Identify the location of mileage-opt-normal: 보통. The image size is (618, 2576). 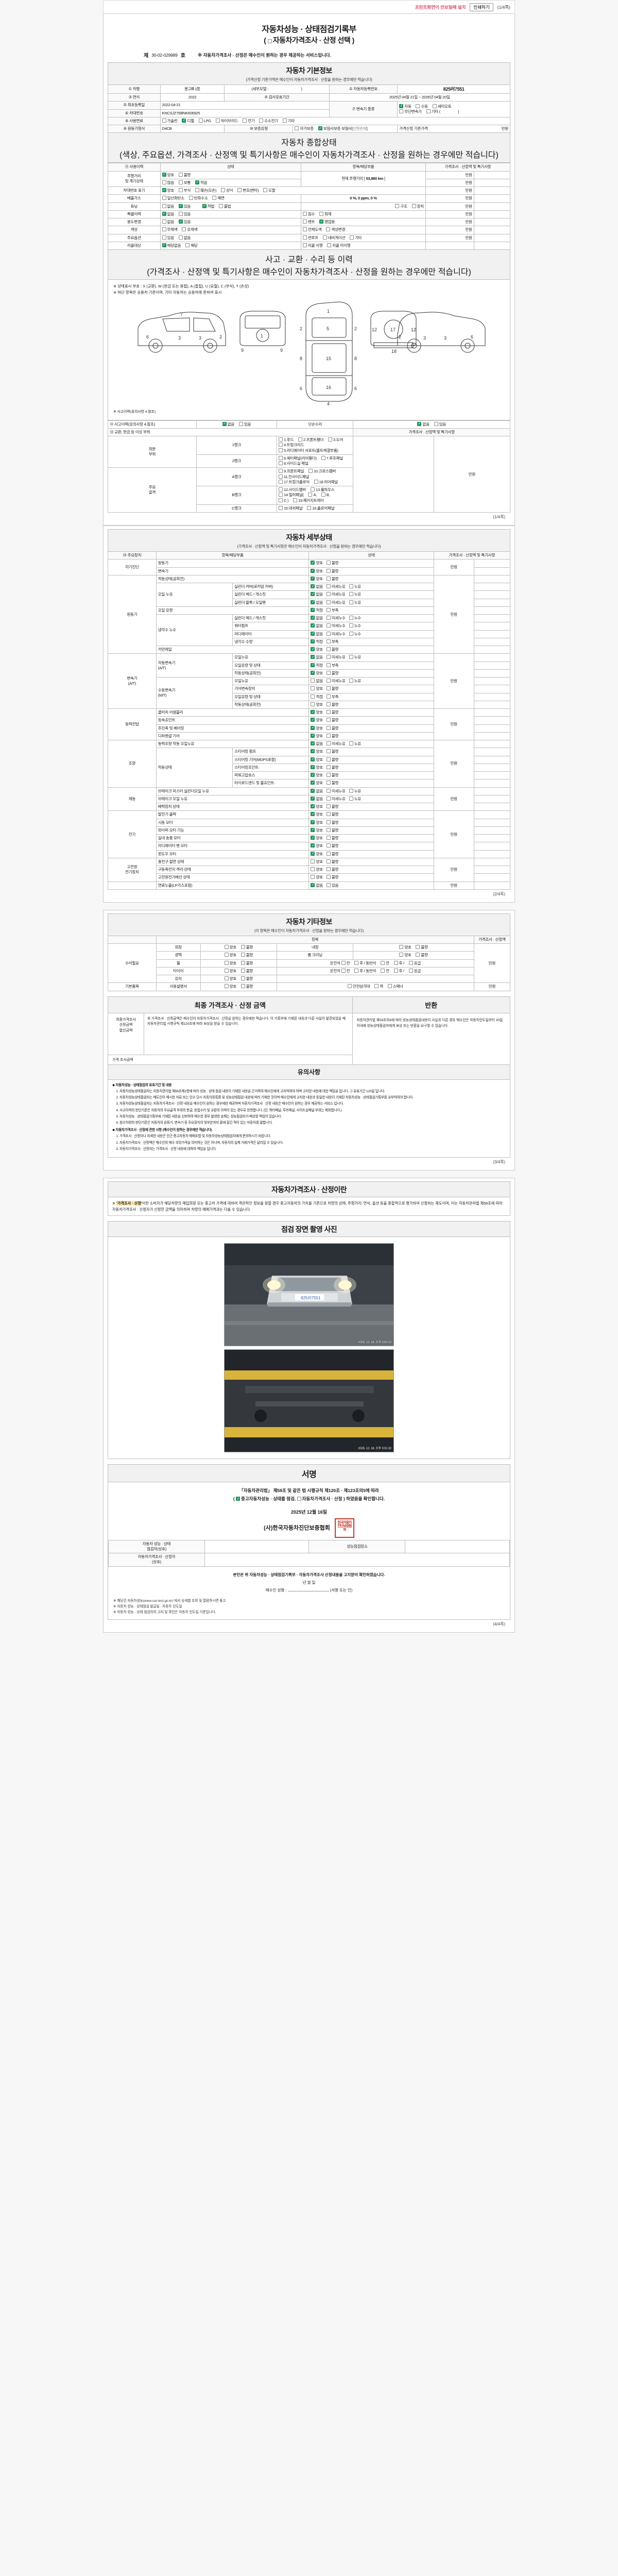
(184, 182).